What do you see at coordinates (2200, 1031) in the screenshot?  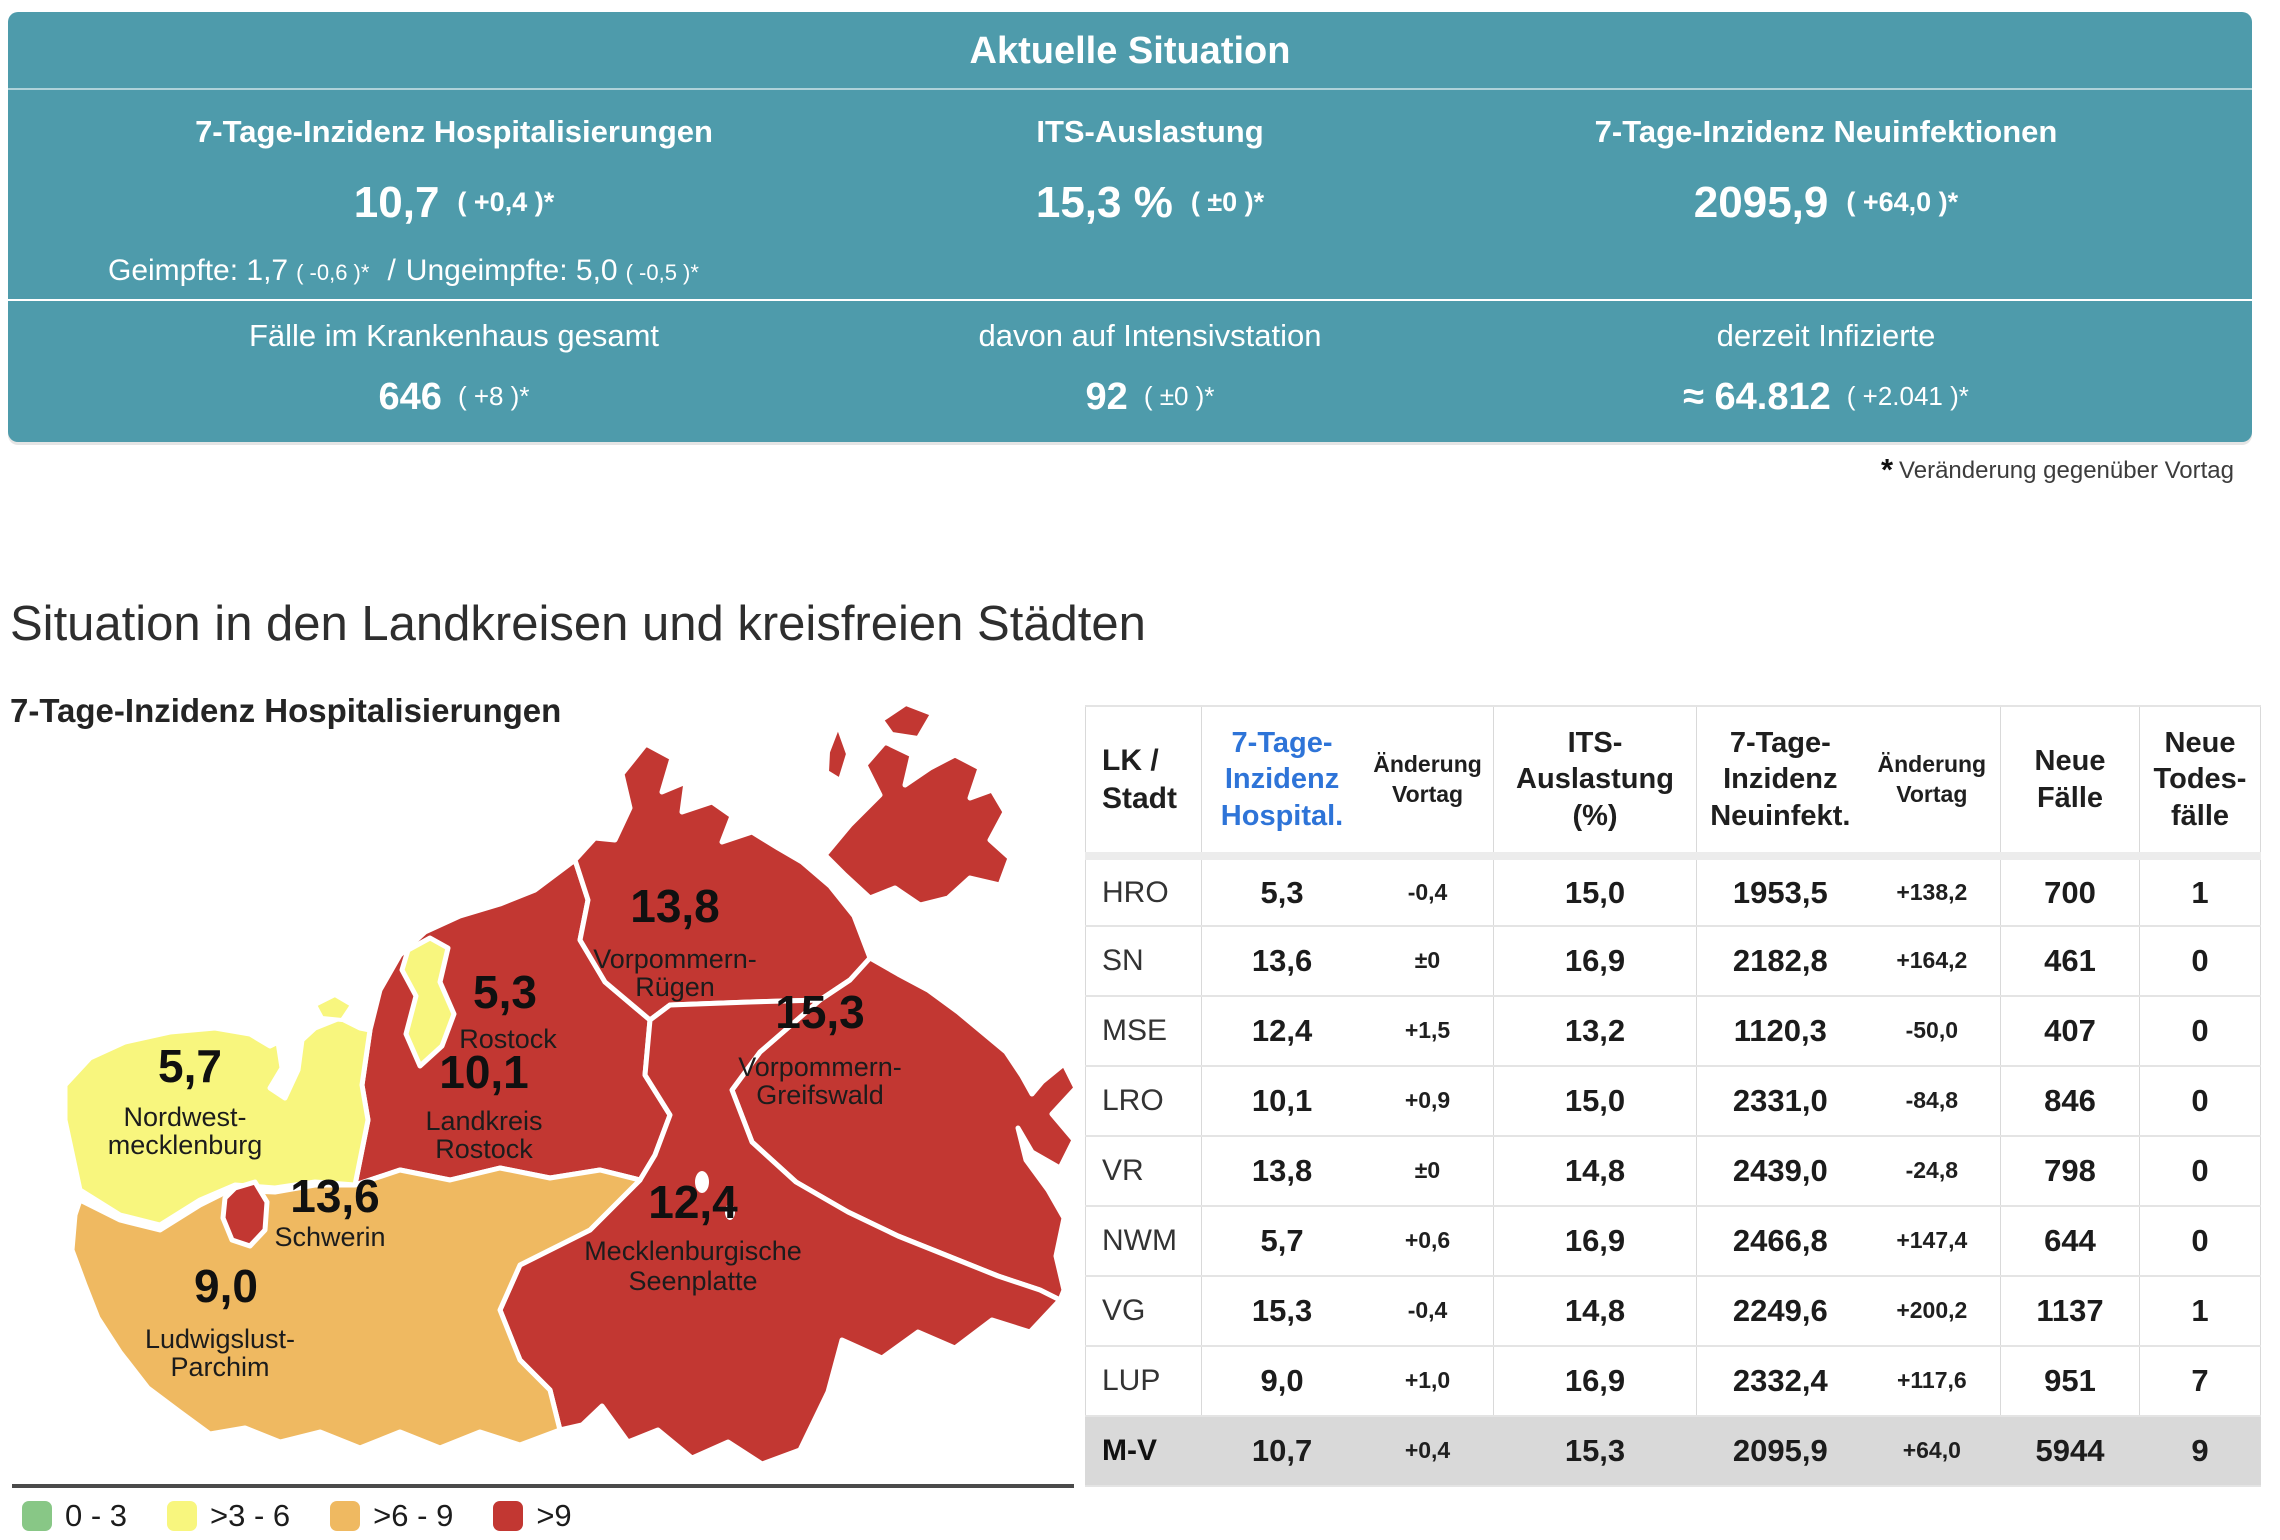 I see `cell-new-deaths: 0` at bounding box center [2200, 1031].